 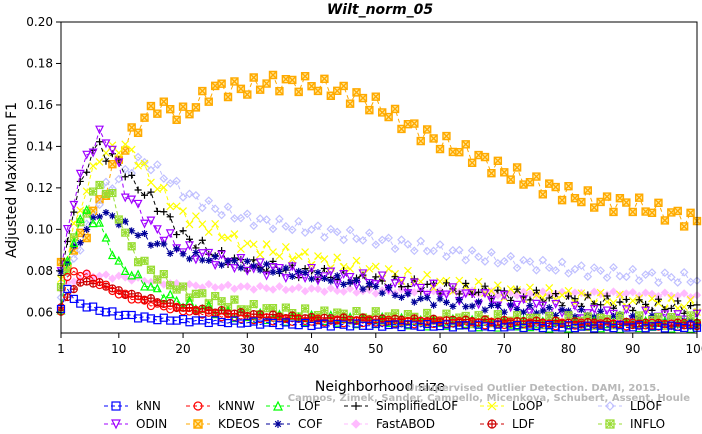 What do you see at coordinates (504, 349) in the screenshot?
I see `x-tick-label: 70` at bounding box center [504, 349].